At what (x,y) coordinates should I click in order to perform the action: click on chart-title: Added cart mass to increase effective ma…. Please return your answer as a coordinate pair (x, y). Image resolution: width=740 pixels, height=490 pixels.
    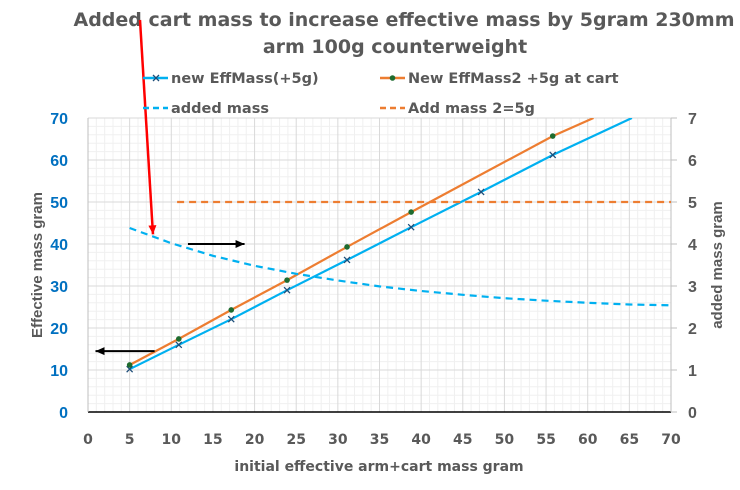
    Looking at the image, I should click on (404, 33).